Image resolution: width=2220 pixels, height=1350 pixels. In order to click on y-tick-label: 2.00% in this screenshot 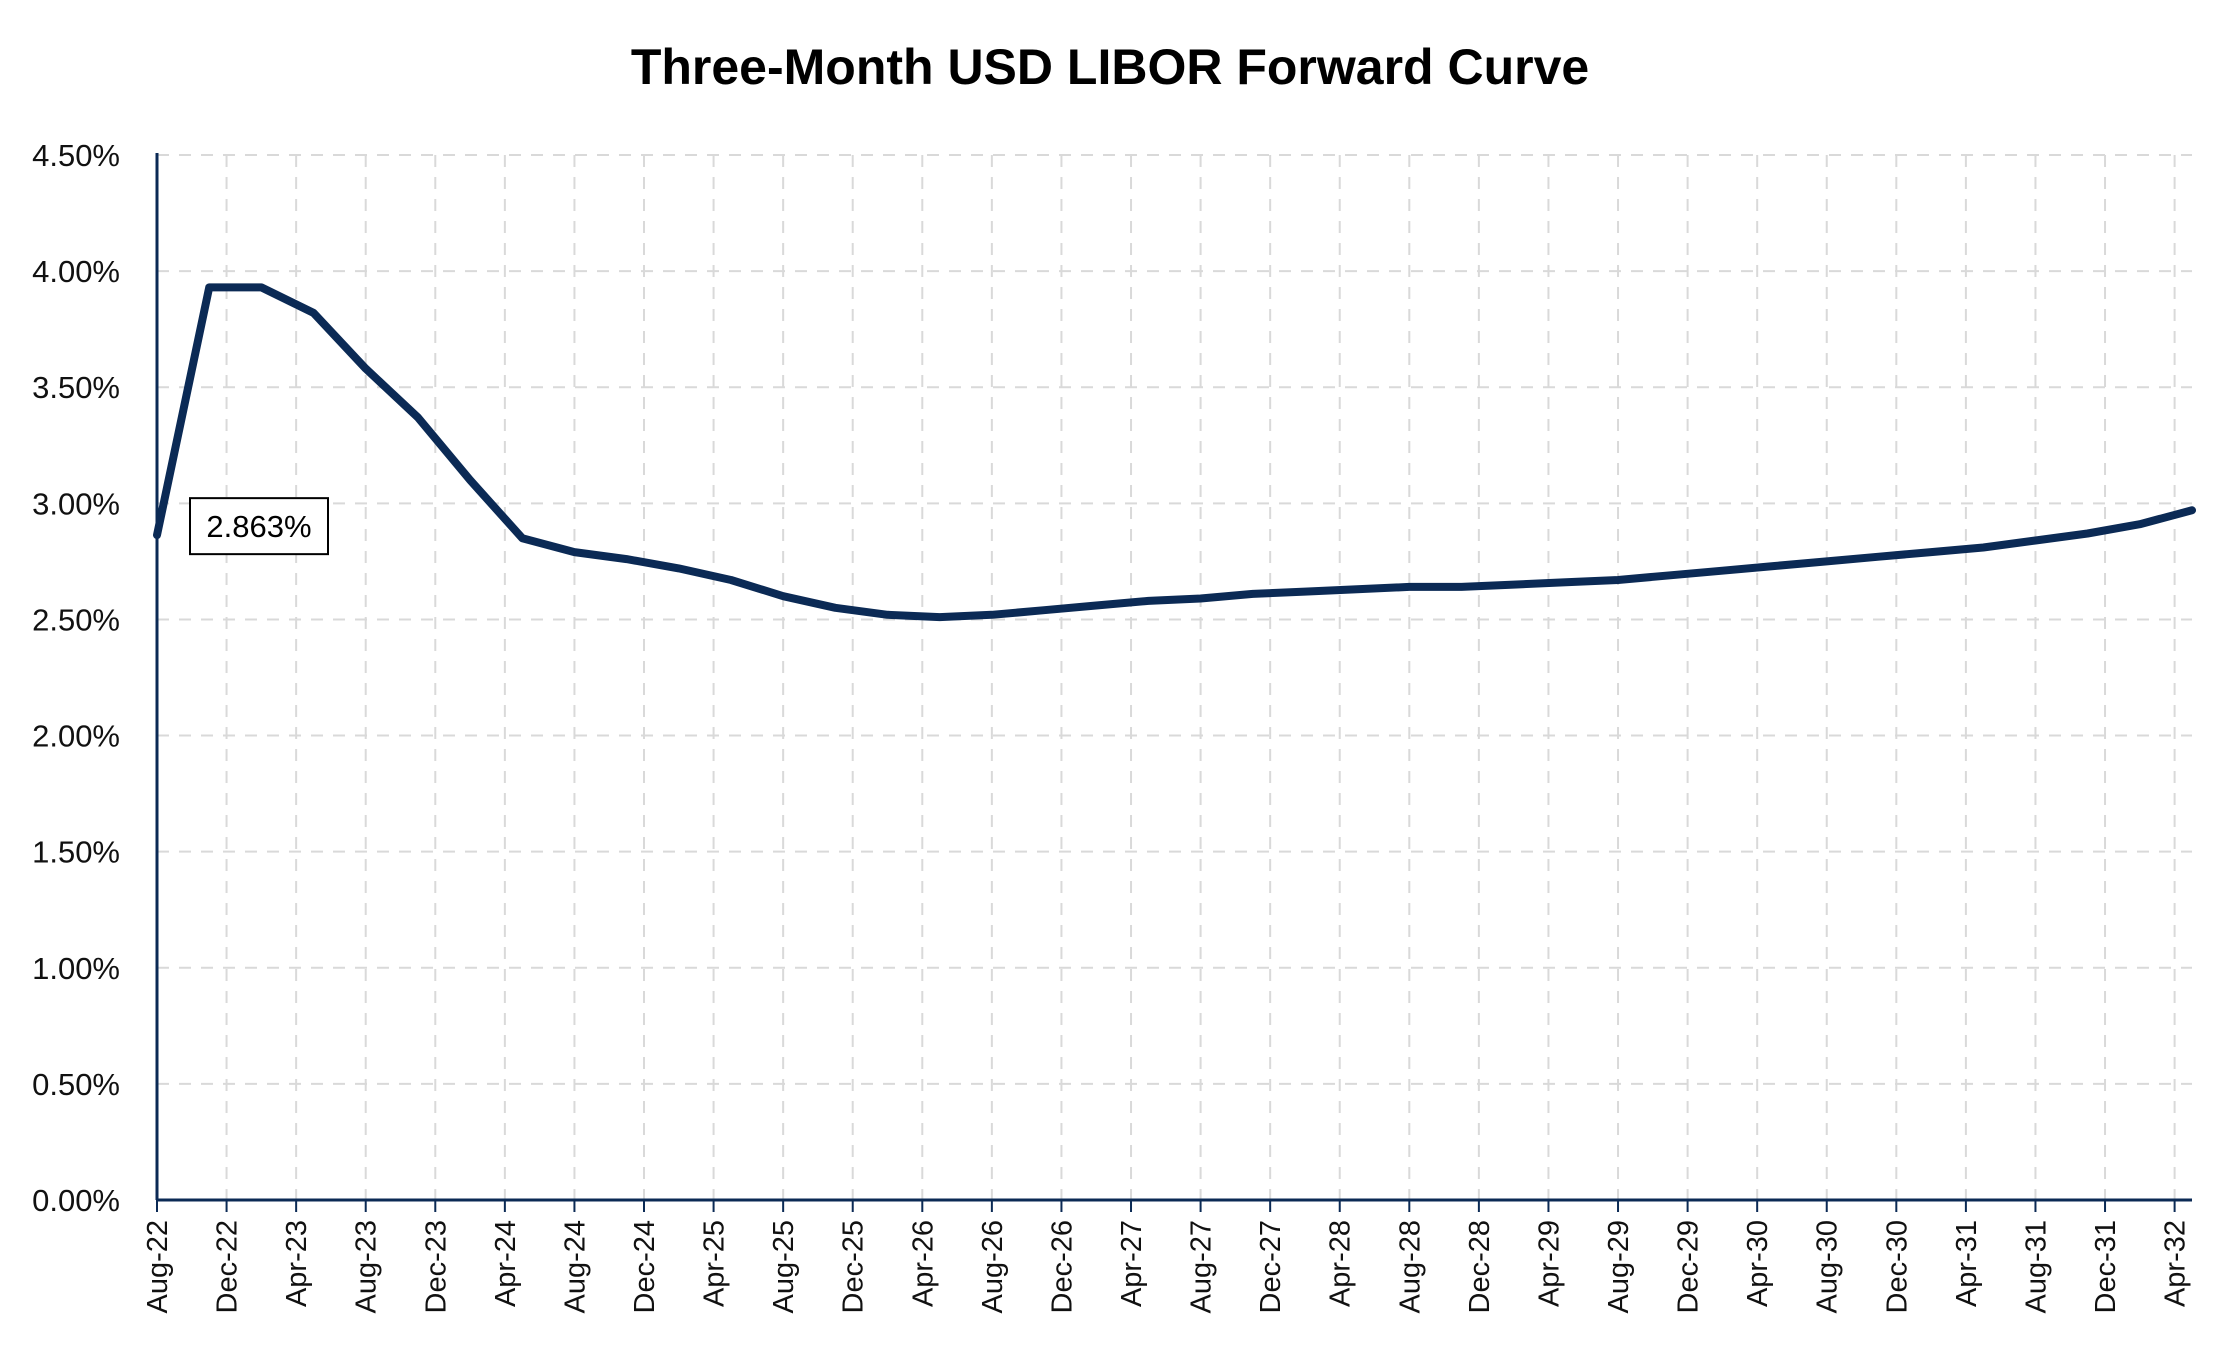, I will do `click(76, 736)`.